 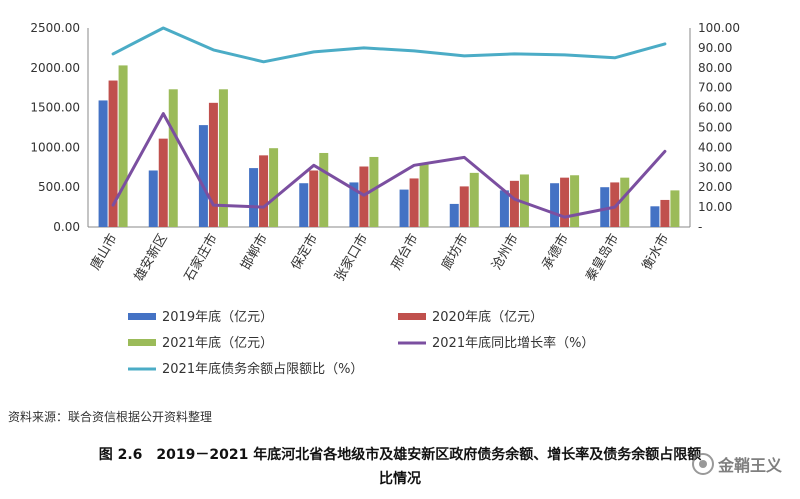 I want to click on y-right-tick-label: 30.00, so click(x=715, y=167).